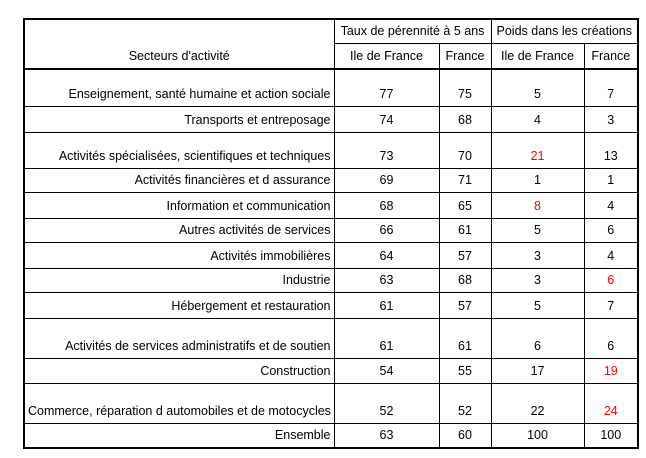 Image resolution: width=646 pixels, height=458 pixels. I want to click on sector-cell: Construction, so click(179, 370).